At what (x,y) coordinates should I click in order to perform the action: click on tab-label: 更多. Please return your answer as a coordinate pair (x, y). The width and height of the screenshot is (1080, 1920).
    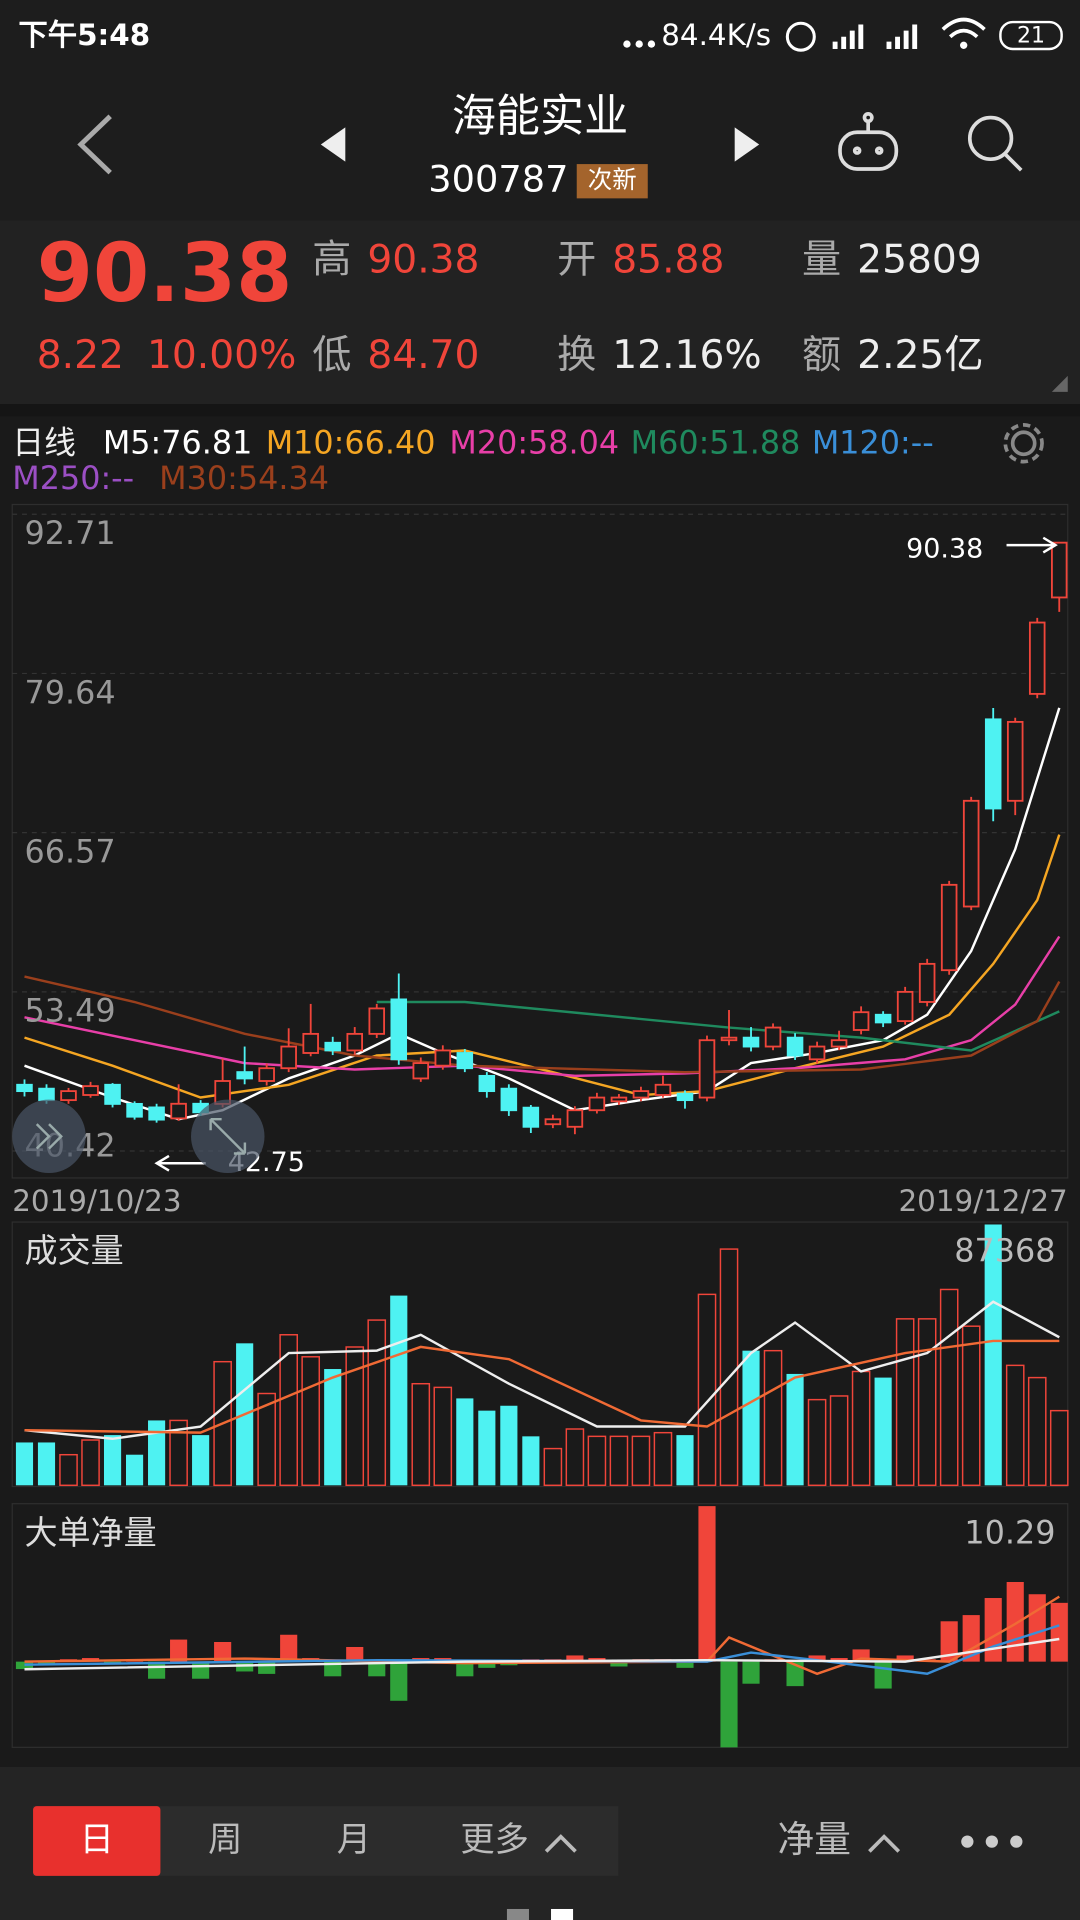
    Looking at the image, I should click on (494, 1840).